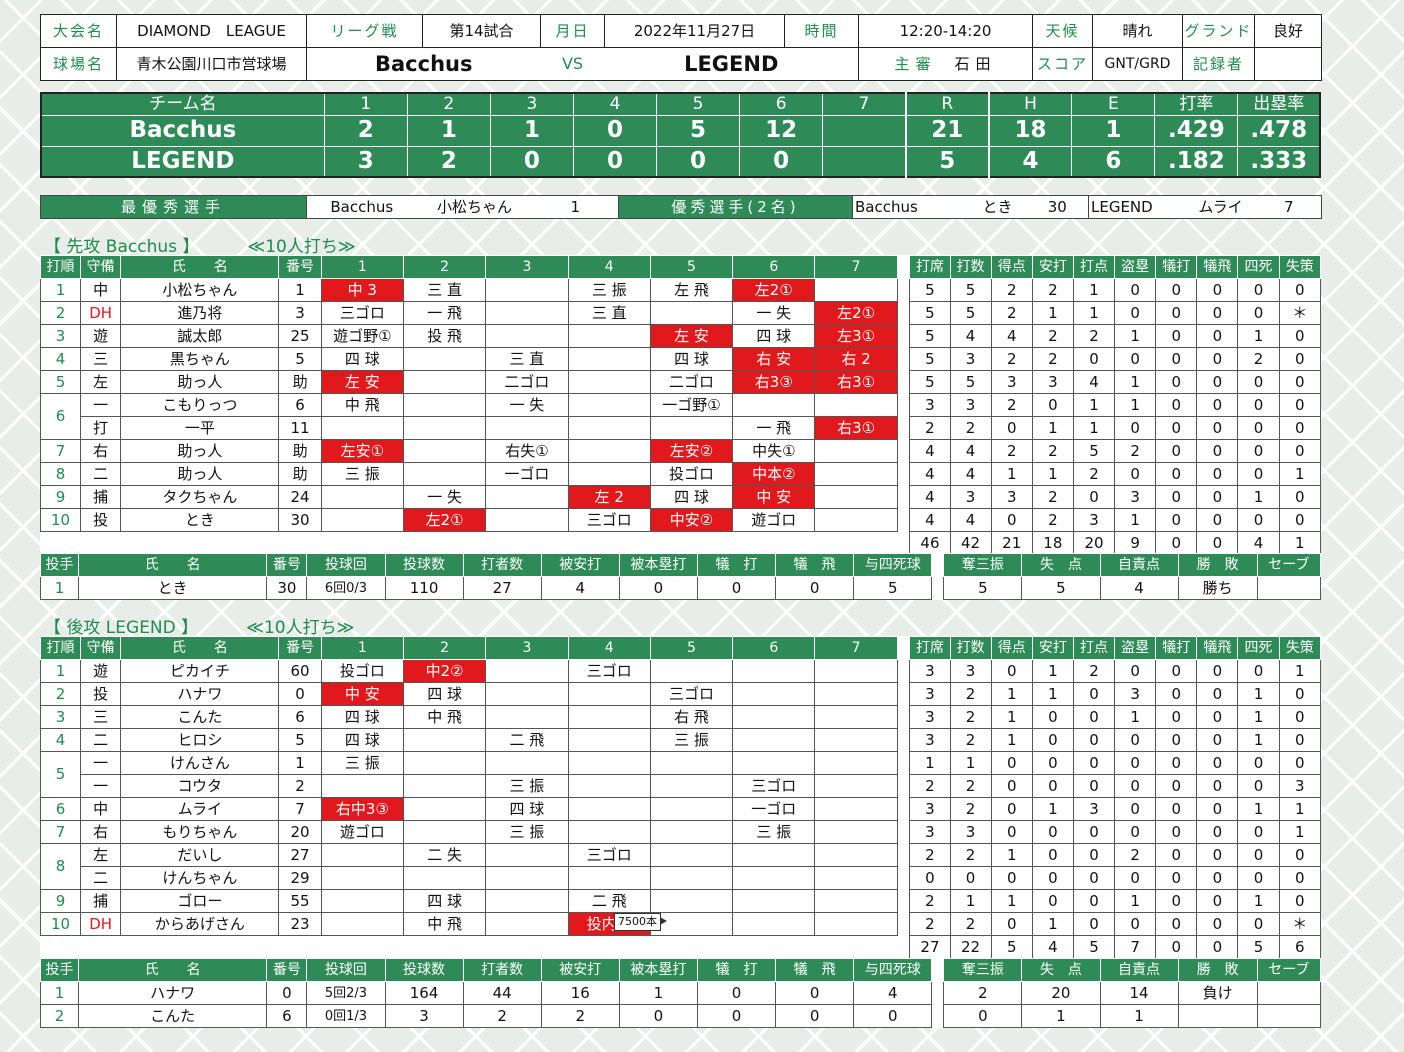 The width and height of the screenshot is (1404, 1052). Describe the element at coordinates (864, 161) in the screenshot. I see `inning-runs` at that location.